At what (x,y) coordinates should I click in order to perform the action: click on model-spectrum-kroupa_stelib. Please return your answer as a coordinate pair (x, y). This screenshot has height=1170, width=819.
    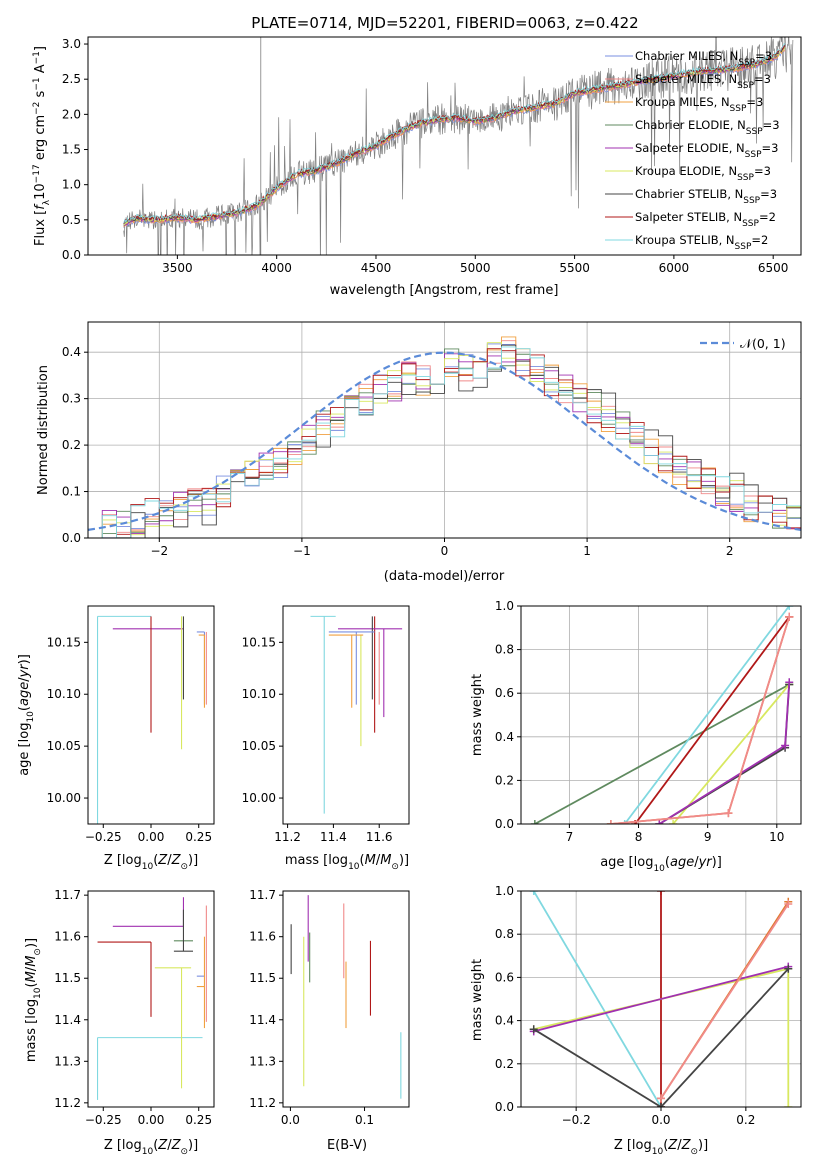
    Looking at the image, I should click on (454, 133).